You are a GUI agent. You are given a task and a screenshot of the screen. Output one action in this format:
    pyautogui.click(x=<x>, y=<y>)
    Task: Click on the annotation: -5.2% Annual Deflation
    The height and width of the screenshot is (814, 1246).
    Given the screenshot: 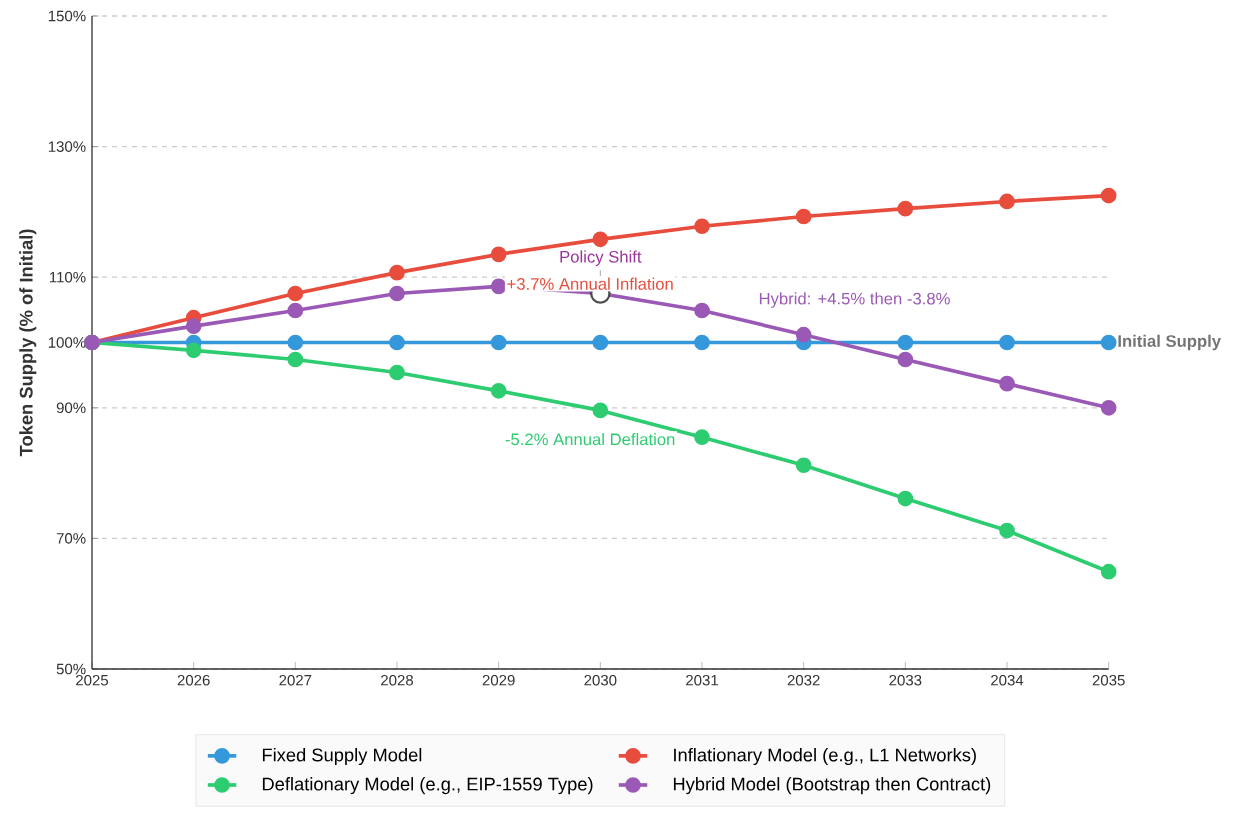 What is the action you would take?
    pyautogui.click(x=590, y=439)
    